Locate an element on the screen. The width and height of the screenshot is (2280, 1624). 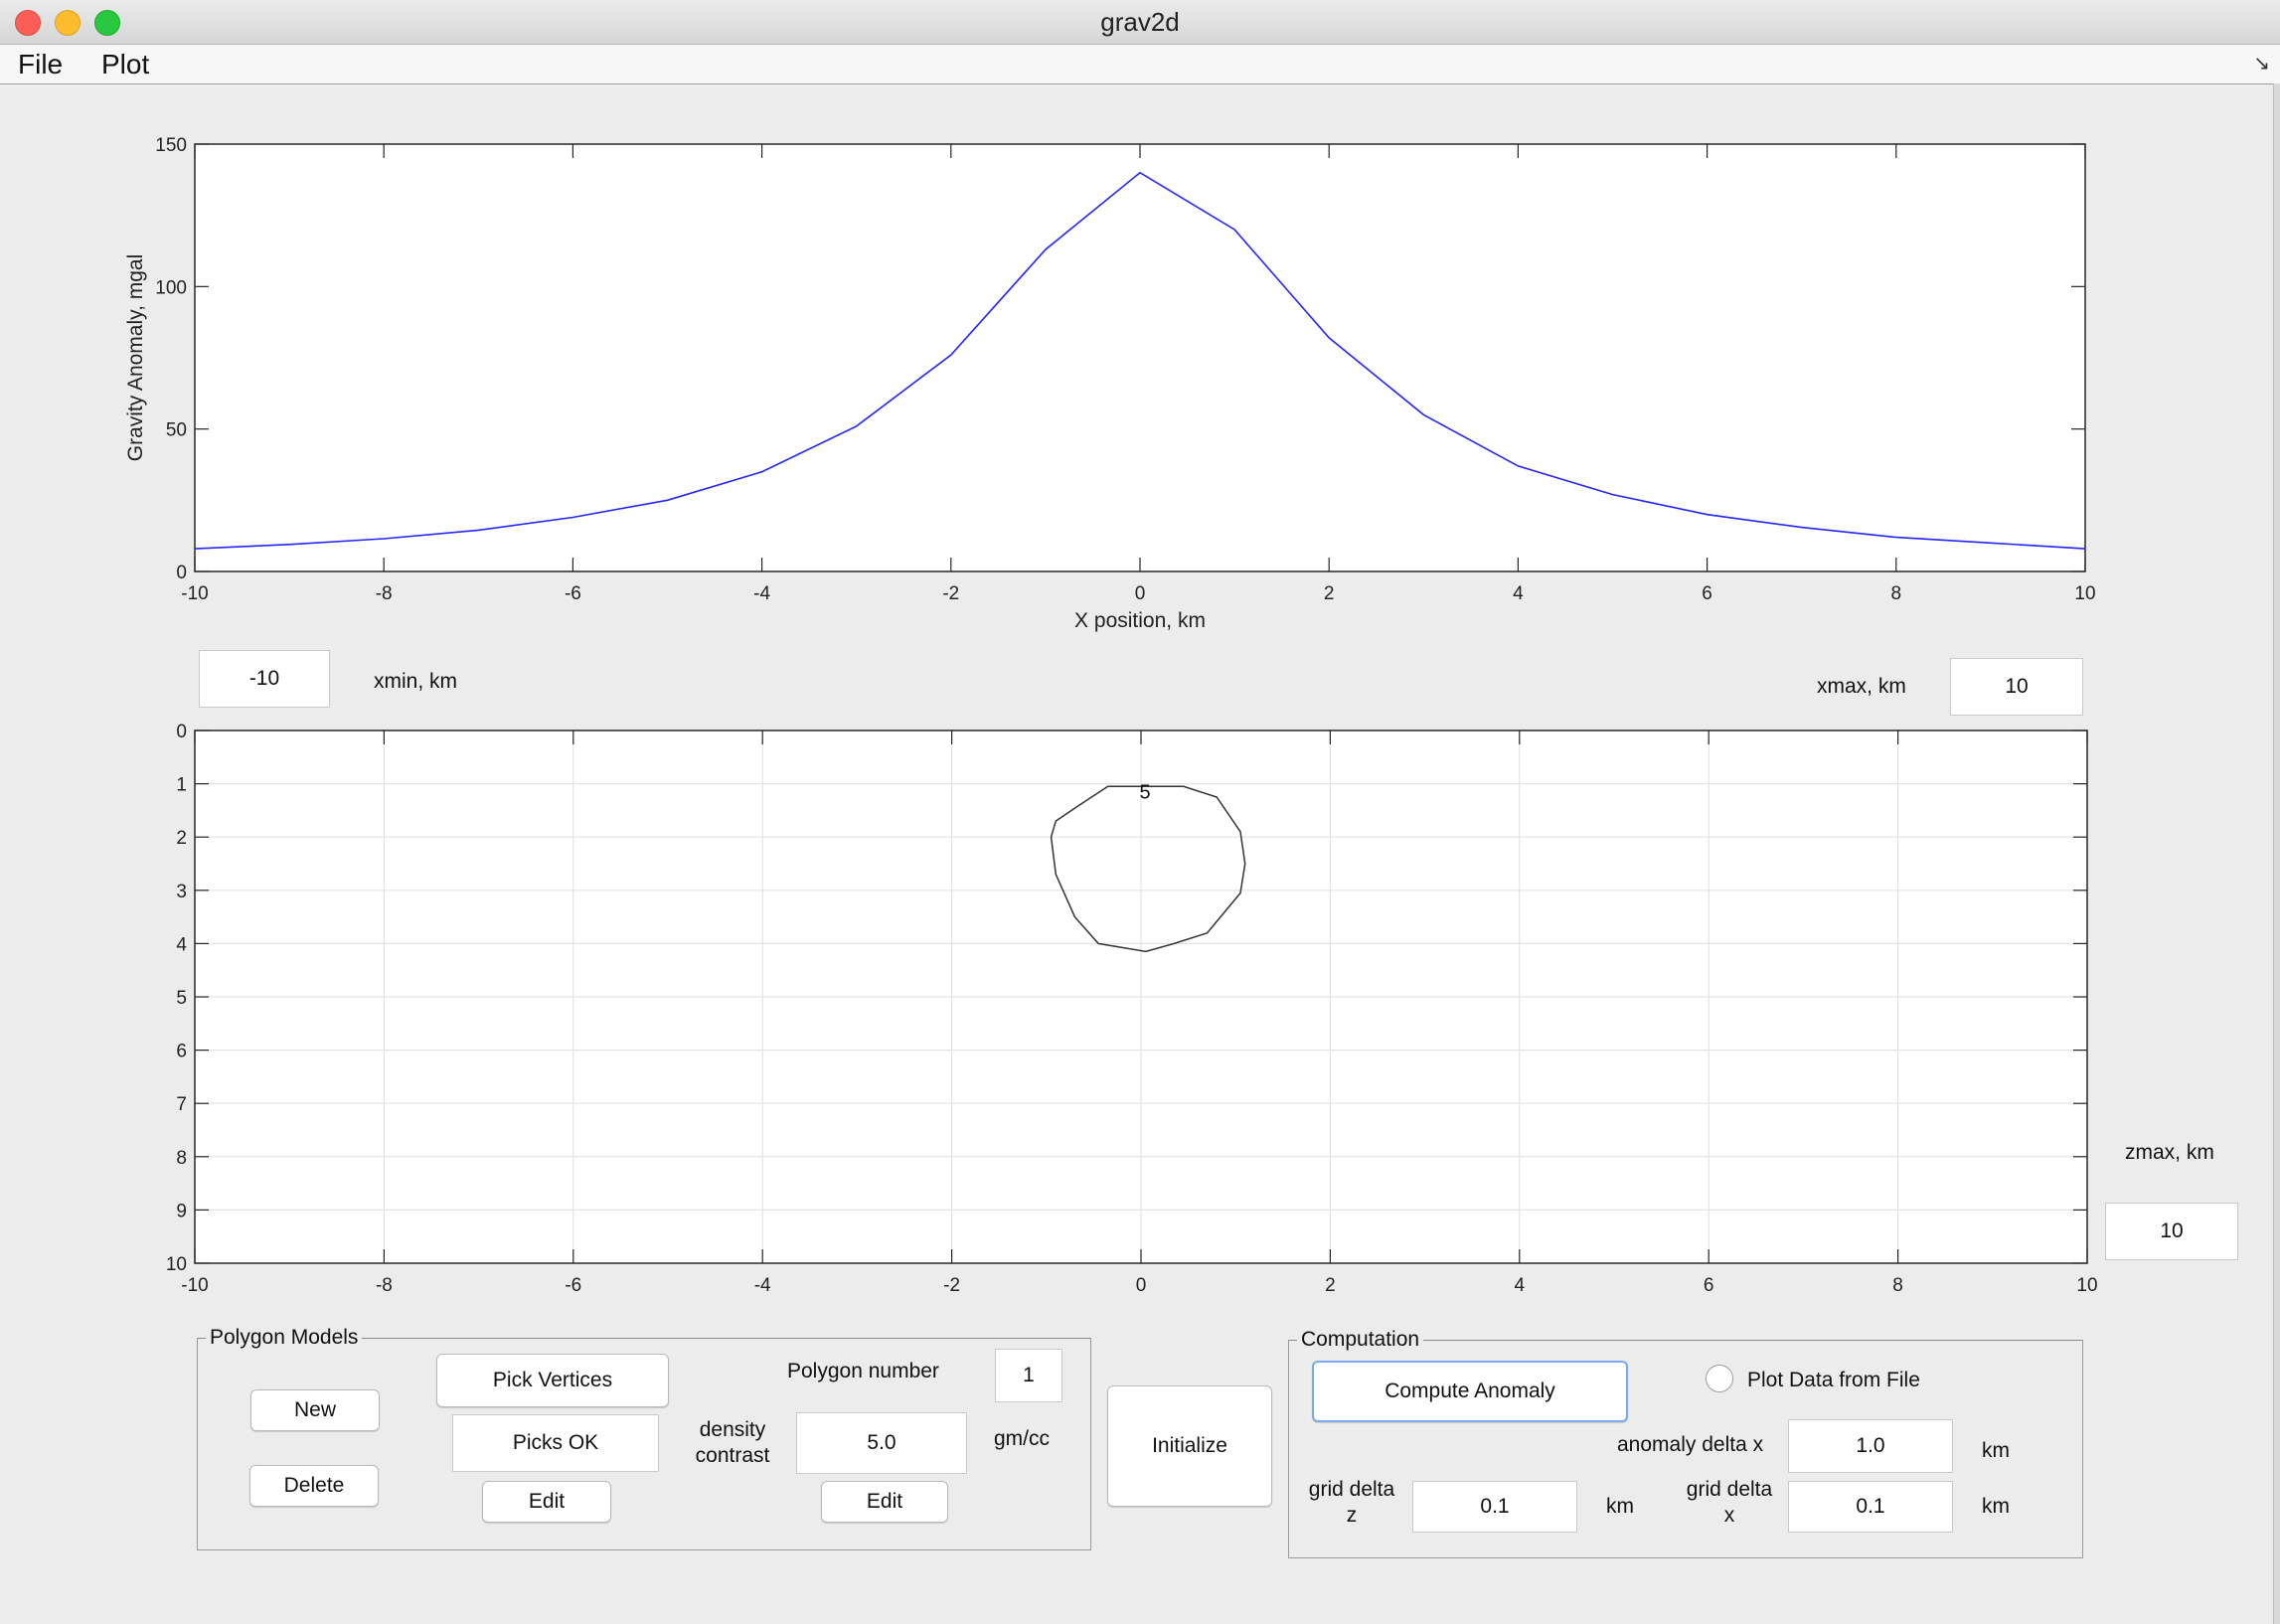
anomaly-x-tick-label: 2 is located at coordinates (1329, 593).